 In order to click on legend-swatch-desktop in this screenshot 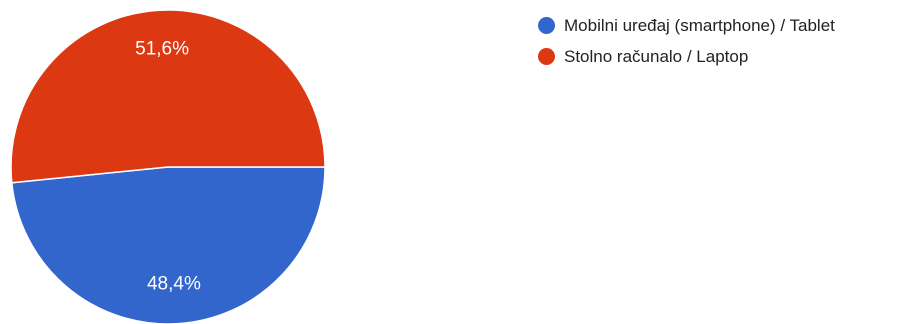, I will do `click(546, 56)`.